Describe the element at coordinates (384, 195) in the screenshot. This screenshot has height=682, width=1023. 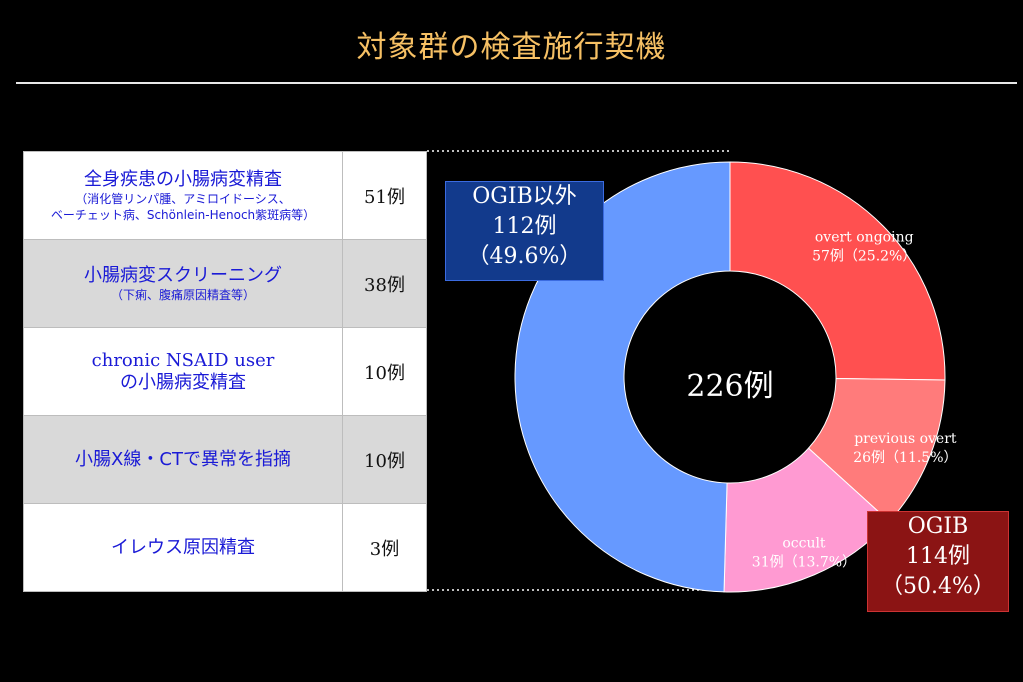
I see `count-cell: 51例` at that location.